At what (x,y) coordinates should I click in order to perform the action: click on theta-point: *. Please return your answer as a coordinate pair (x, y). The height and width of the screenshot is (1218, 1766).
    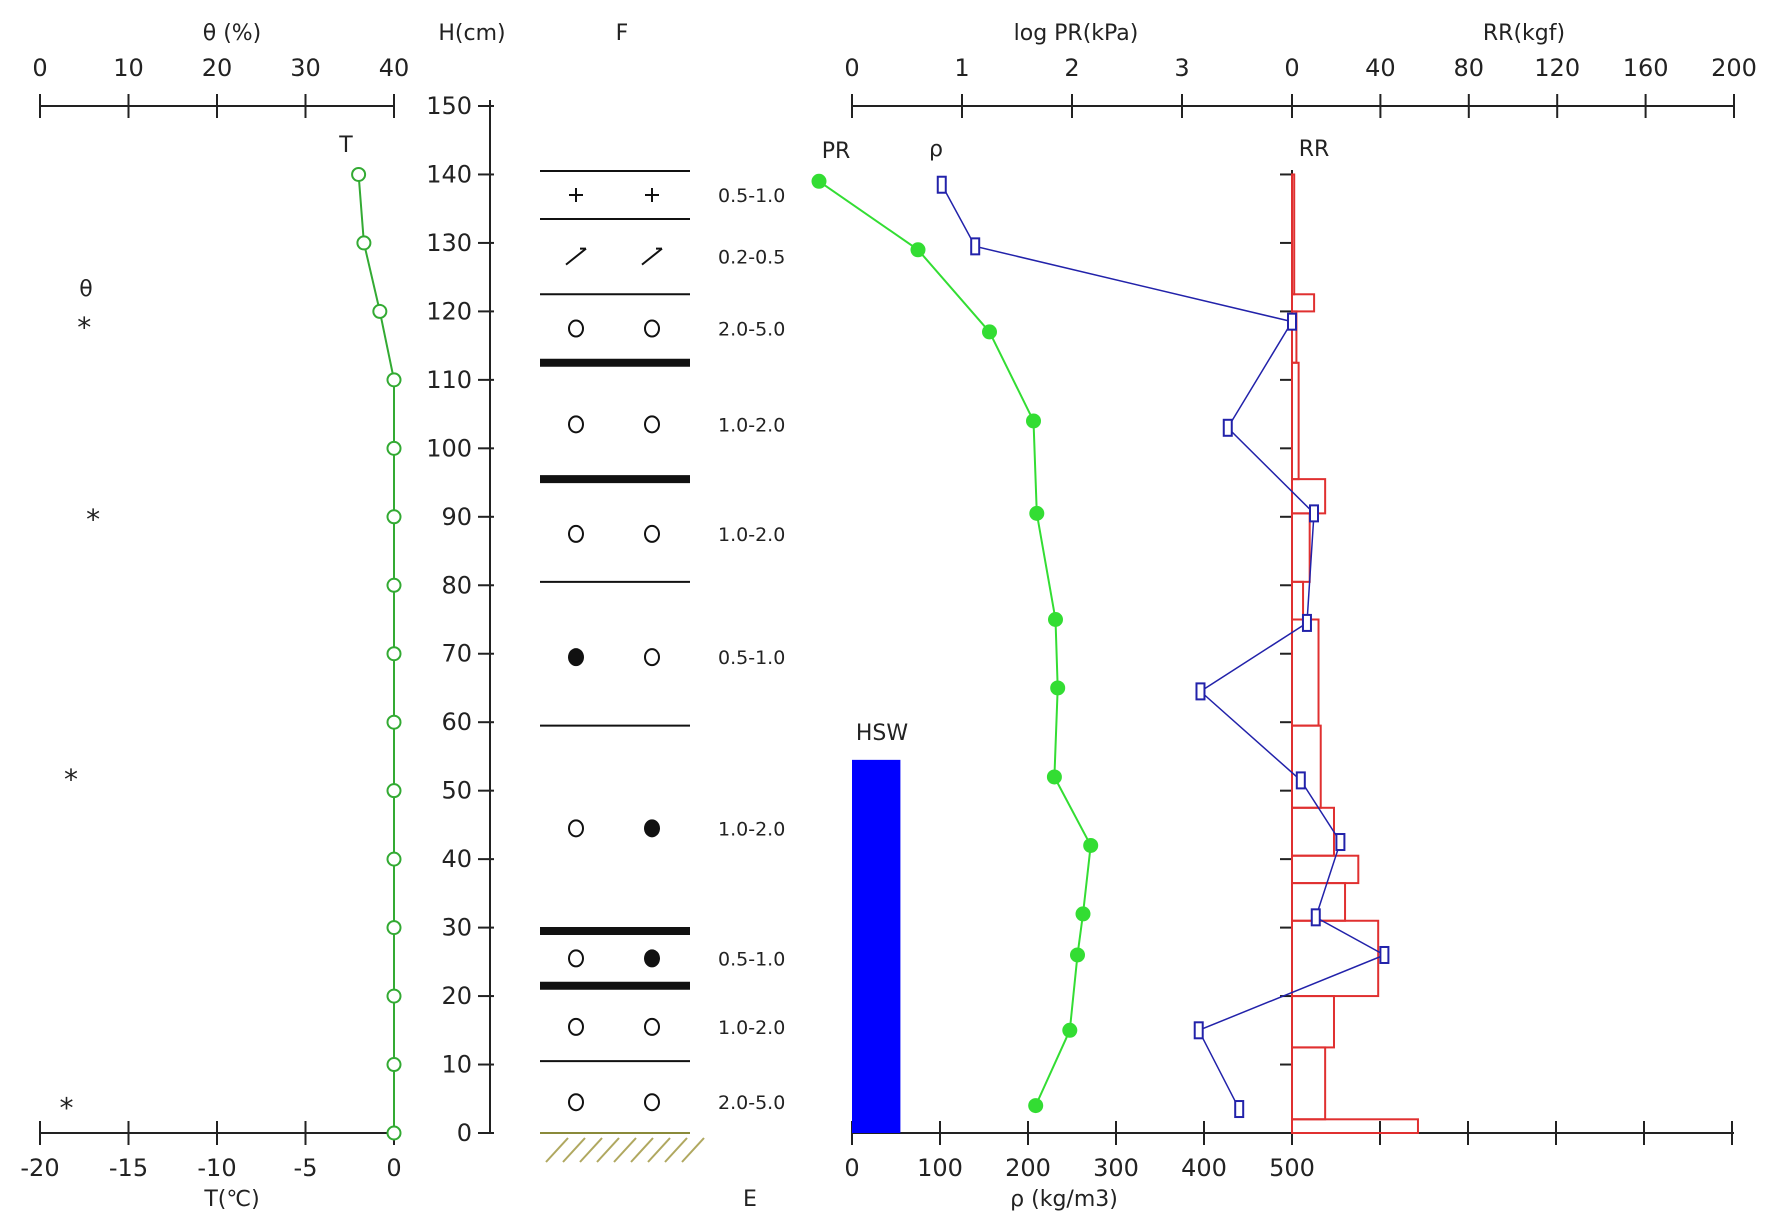
    Looking at the image, I should click on (93, 519).